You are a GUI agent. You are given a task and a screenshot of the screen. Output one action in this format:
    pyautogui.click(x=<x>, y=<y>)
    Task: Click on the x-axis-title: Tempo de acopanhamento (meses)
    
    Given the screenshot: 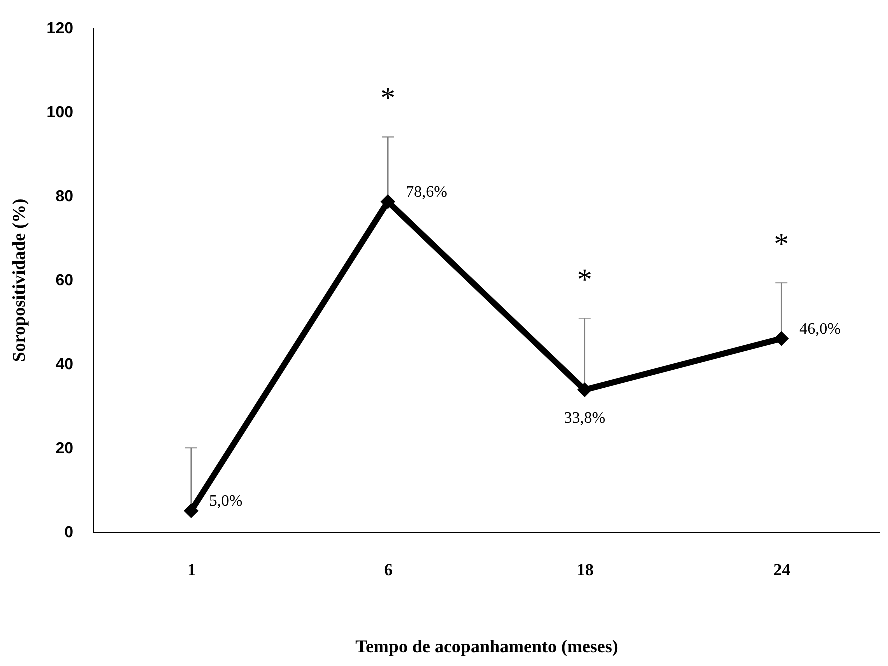 What is the action you would take?
    pyautogui.click(x=487, y=646)
    